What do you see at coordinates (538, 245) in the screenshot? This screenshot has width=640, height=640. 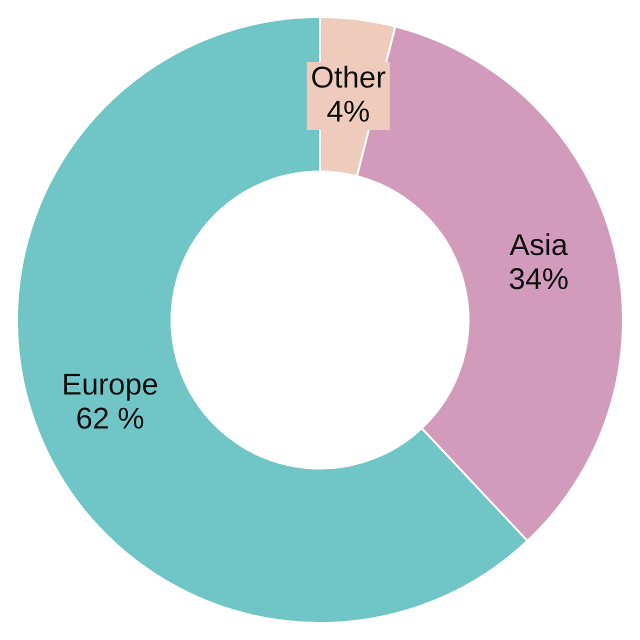 I see `slice-label: Asia` at bounding box center [538, 245].